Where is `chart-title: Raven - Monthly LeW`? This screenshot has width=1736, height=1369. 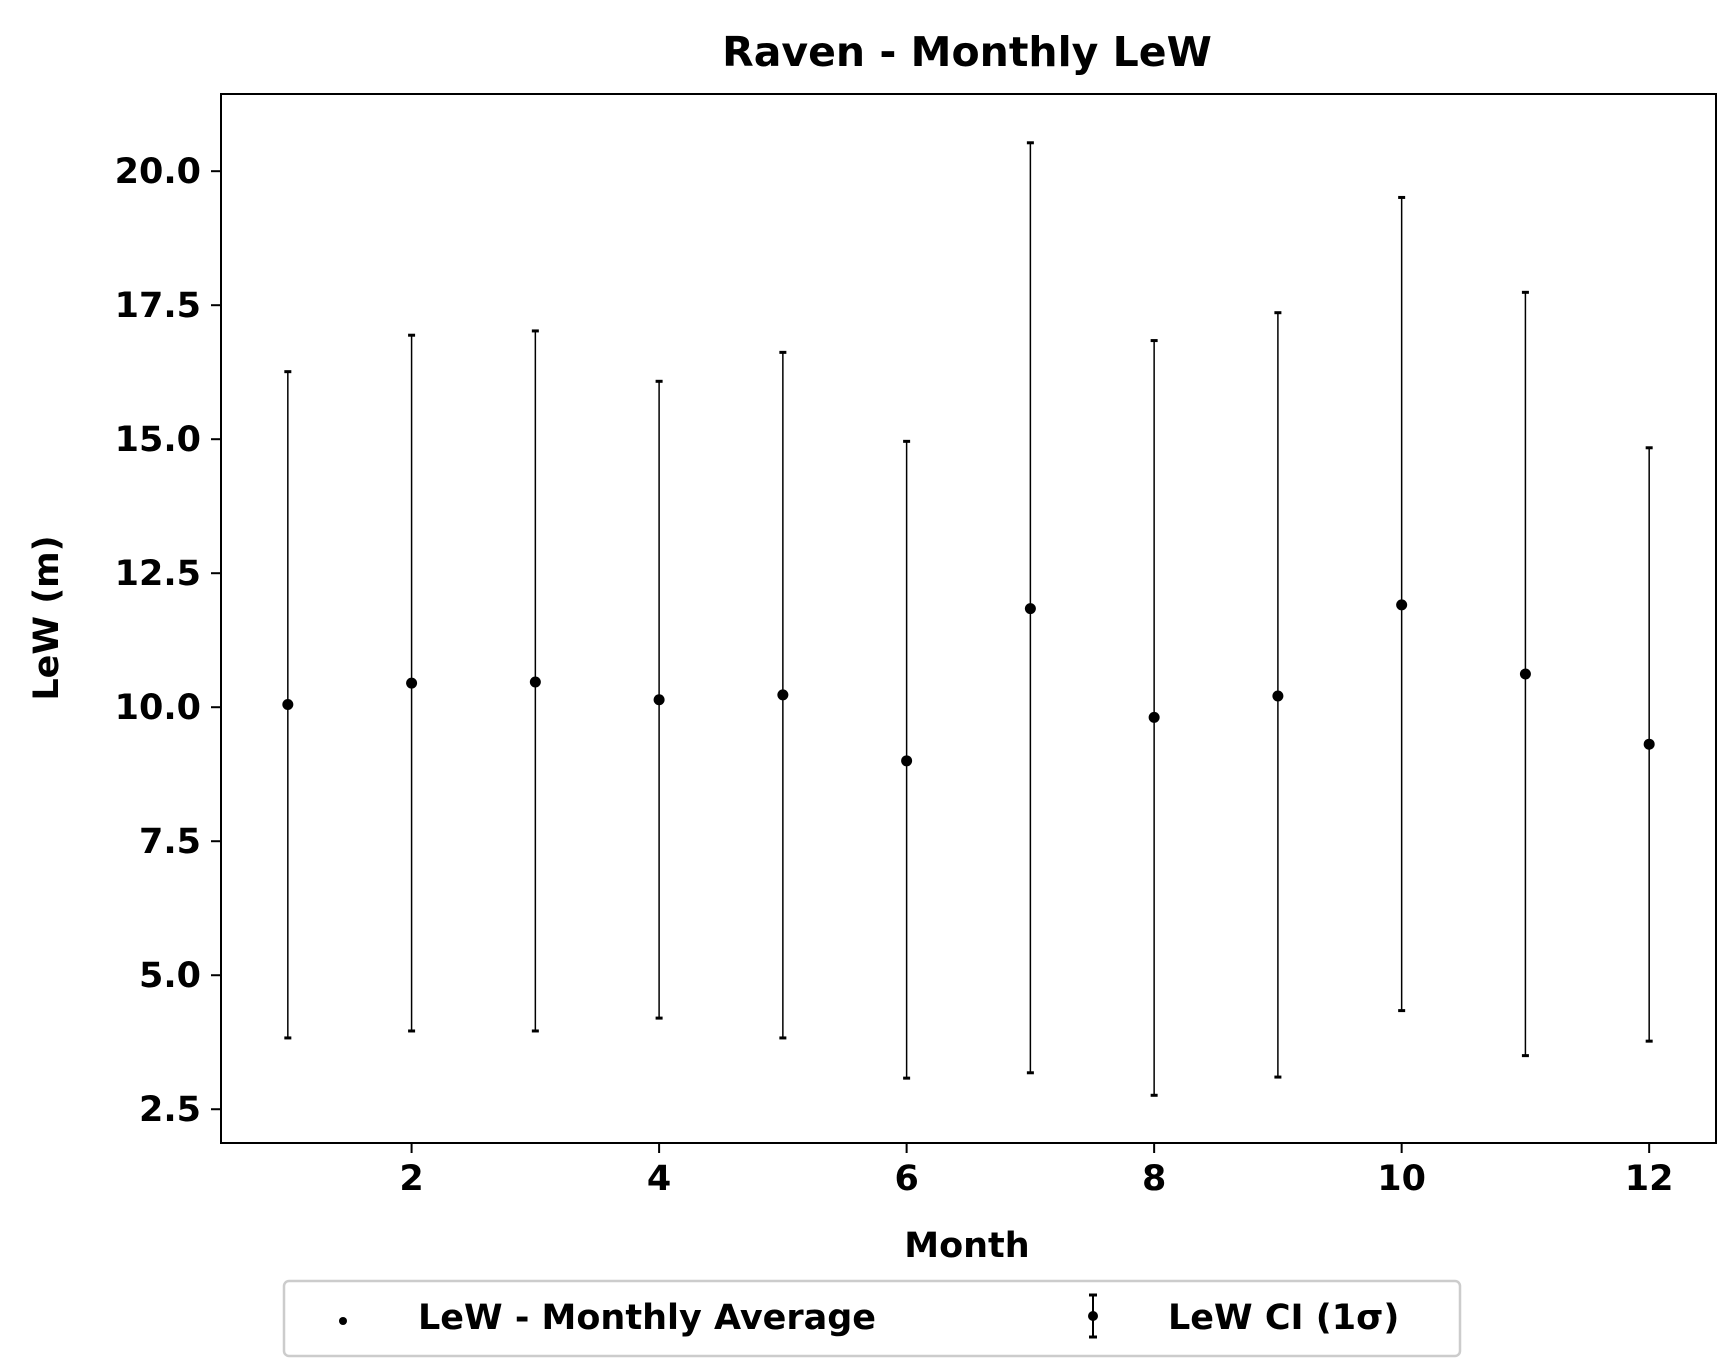
chart-title: Raven - Monthly LeW is located at coordinates (967, 52).